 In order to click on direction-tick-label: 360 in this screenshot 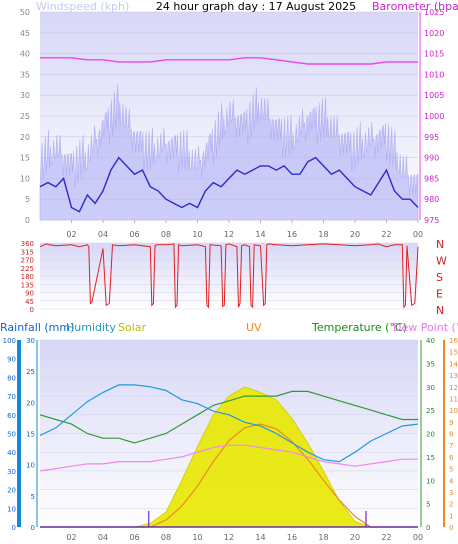, I will do `click(27, 244)`.